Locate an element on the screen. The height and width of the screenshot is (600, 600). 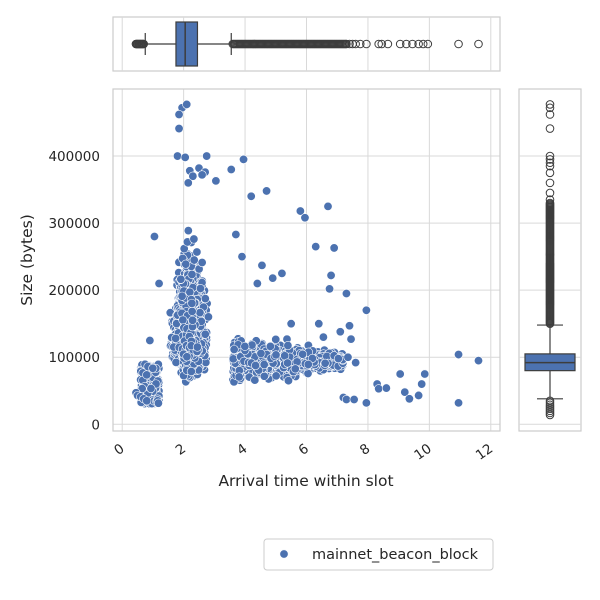
legend-marker is located at coordinates (284, 554).